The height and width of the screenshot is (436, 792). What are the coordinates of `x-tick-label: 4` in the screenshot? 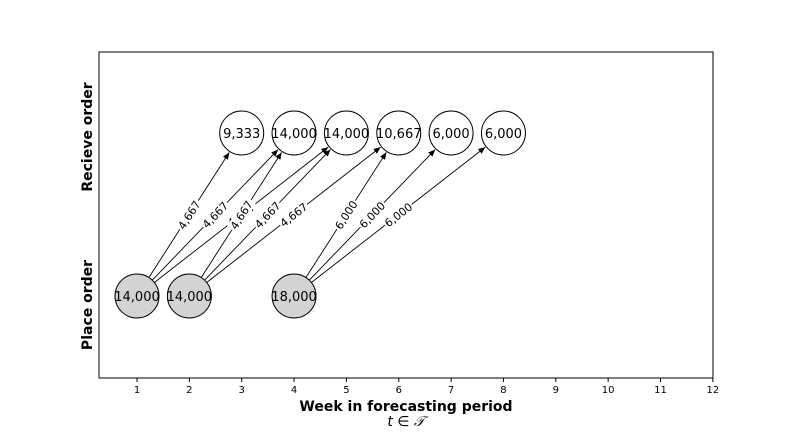 It's located at (294, 390).